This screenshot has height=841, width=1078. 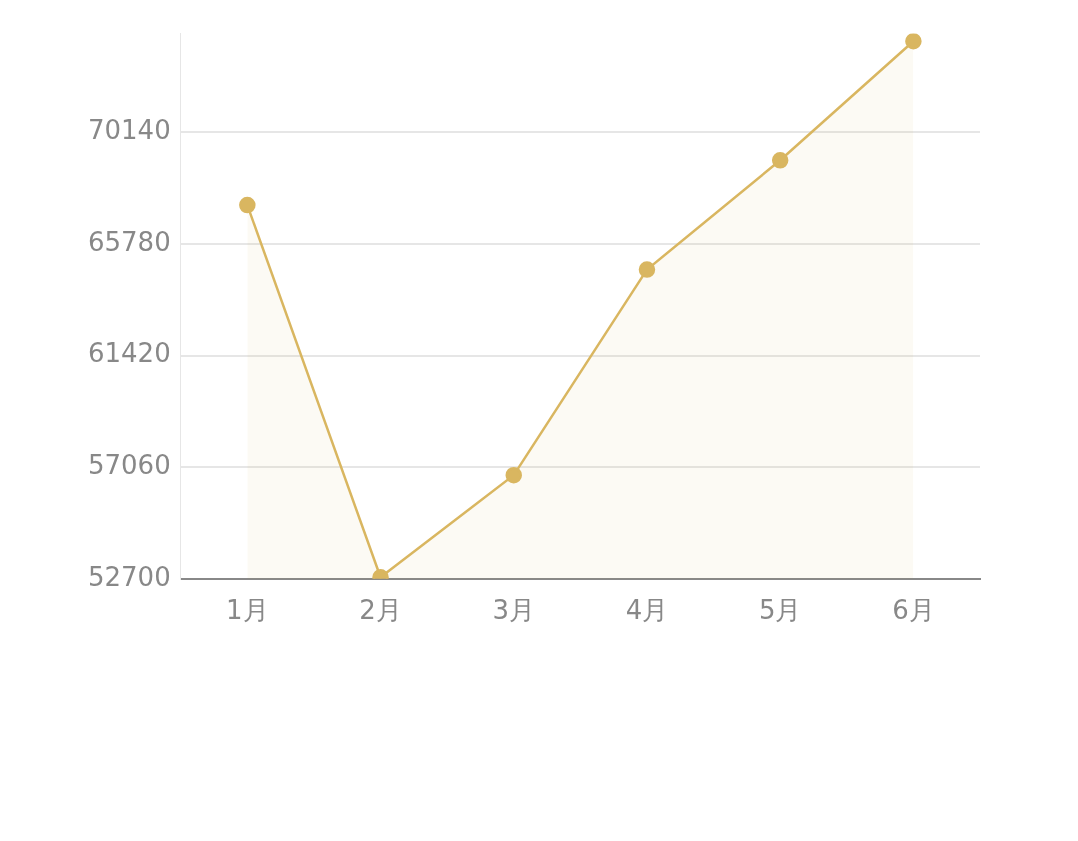 I want to click on y-tick-label: 52700, so click(x=129, y=576).